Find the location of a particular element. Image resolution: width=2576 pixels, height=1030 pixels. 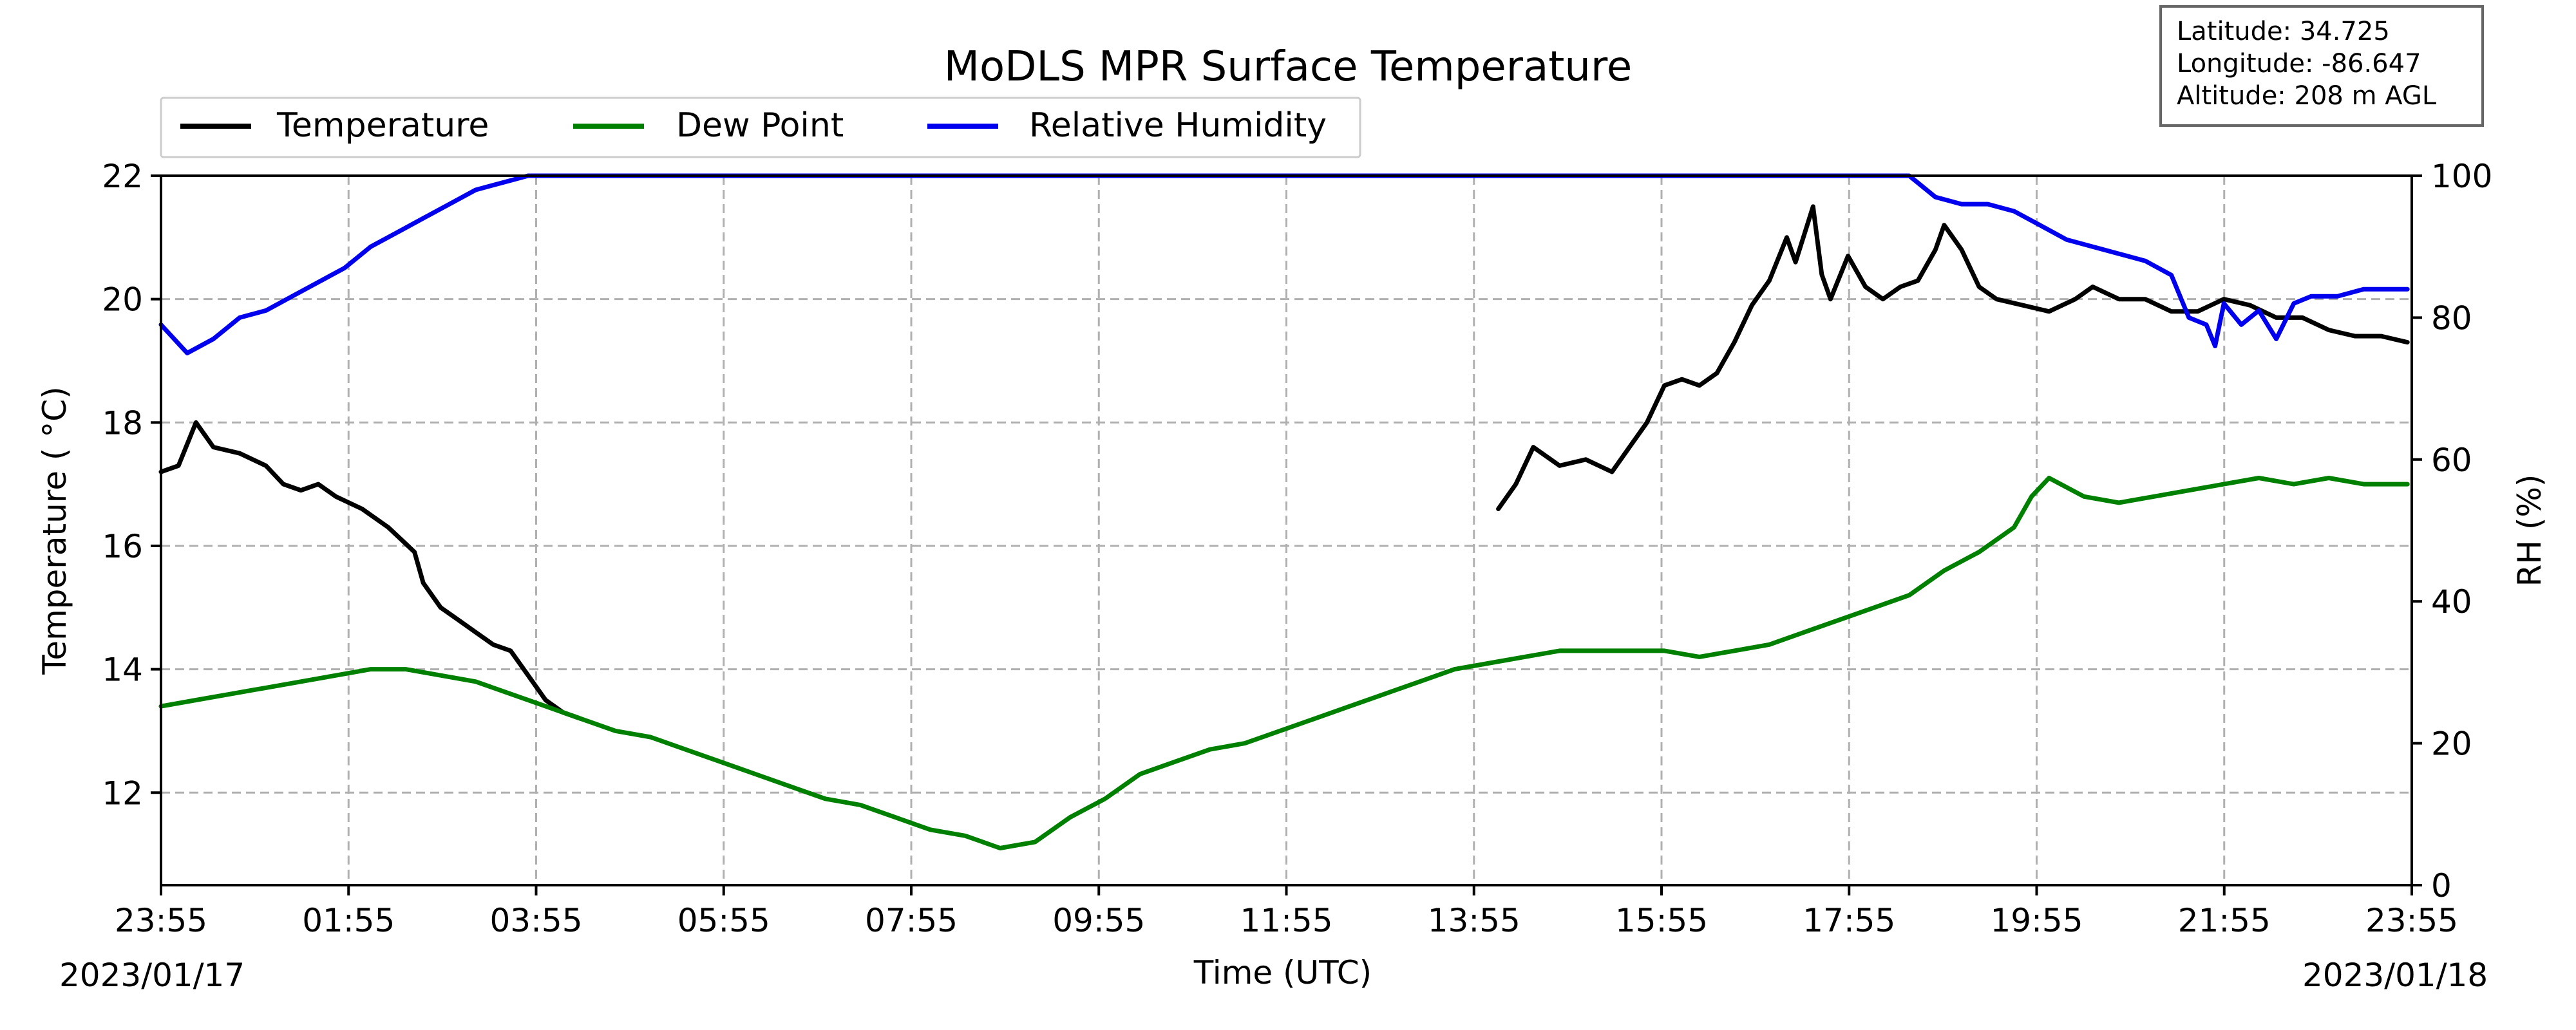

y-left-tick-label: 20 is located at coordinates (123, 300).